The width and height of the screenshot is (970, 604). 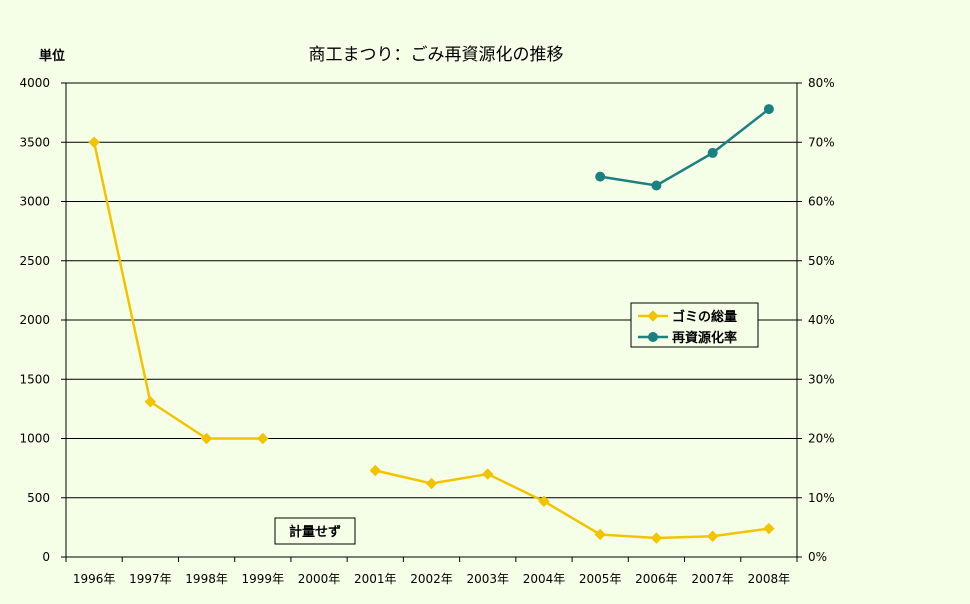 I want to click on x-tick-label: 2008年, so click(x=769, y=579).